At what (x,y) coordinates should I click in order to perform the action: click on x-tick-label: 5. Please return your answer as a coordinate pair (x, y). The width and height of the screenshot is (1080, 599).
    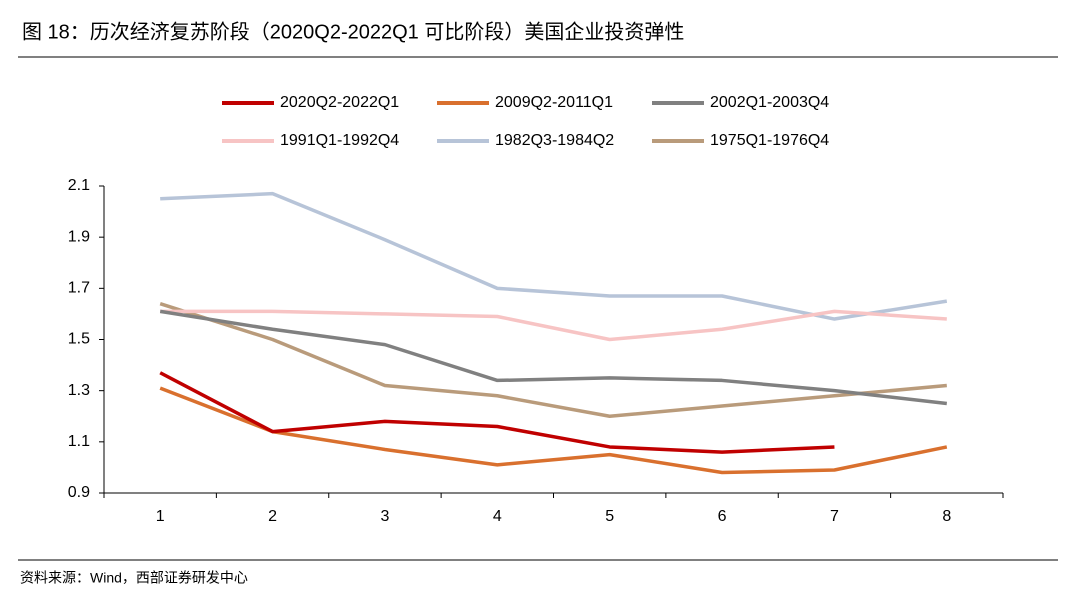
    Looking at the image, I should click on (609, 516).